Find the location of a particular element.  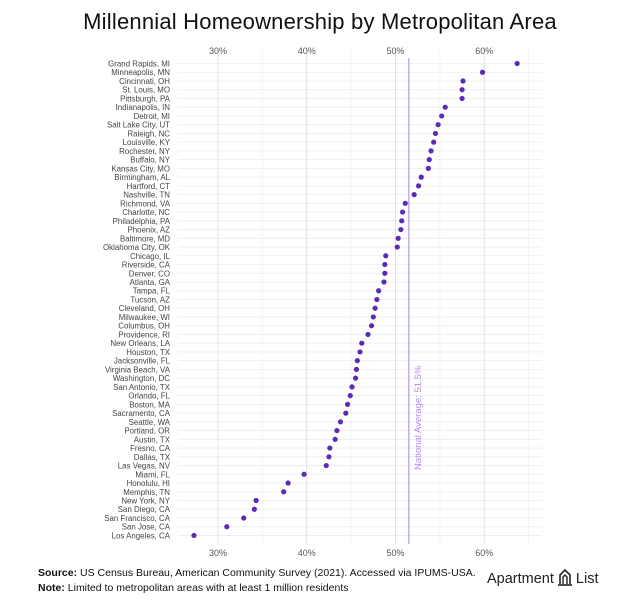

brand-word-list: List is located at coordinates (587, 579).